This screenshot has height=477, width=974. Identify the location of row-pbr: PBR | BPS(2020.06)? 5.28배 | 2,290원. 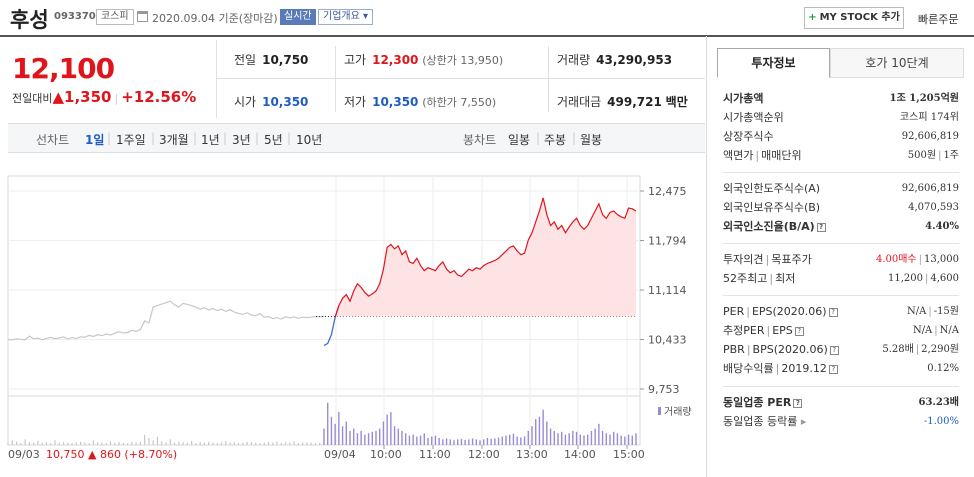
(841, 349).